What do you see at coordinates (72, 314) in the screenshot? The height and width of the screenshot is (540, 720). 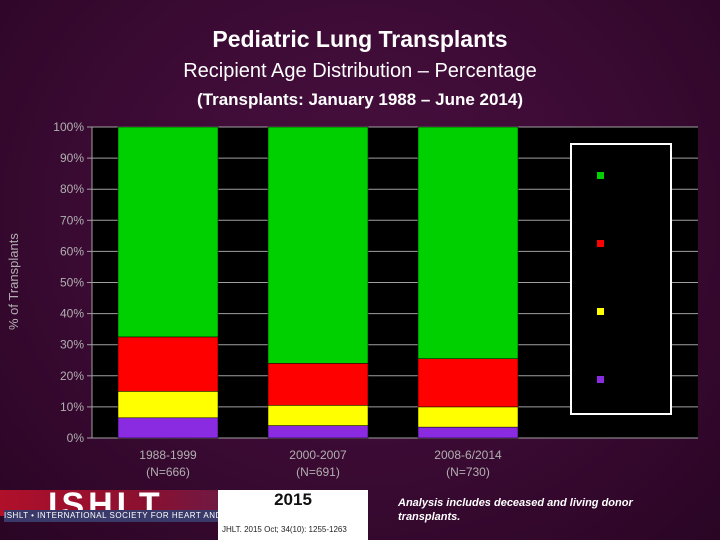 I see `y-tick-label: 40%` at bounding box center [72, 314].